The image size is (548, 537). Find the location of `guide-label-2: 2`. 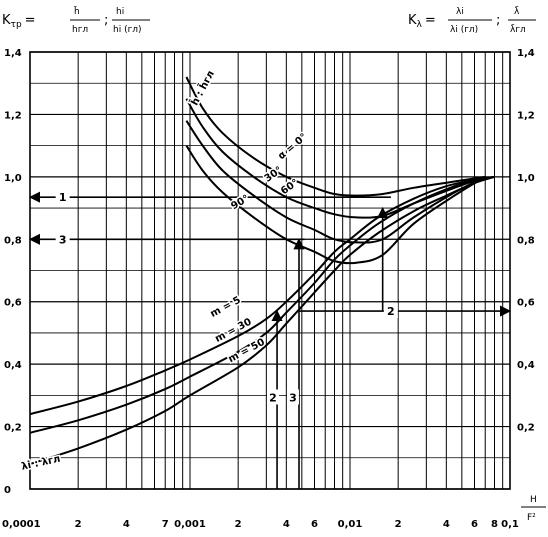

guide-label-2: 2 is located at coordinates (391, 311).